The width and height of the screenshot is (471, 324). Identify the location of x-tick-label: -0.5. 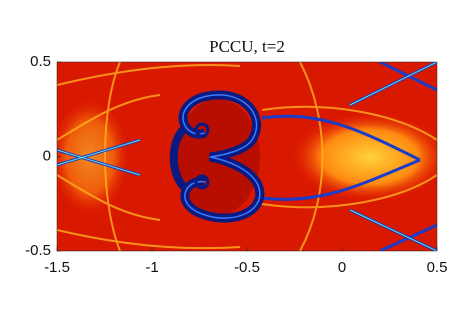
(247, 267).